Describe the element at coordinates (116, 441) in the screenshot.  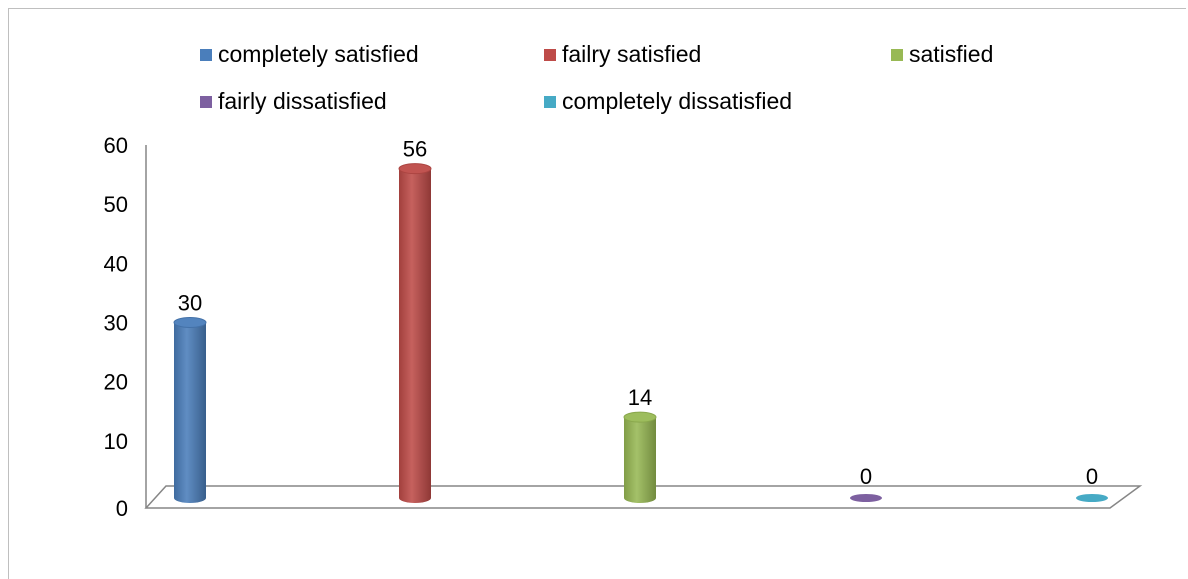
I see `y-tick-label: 10` at that location.